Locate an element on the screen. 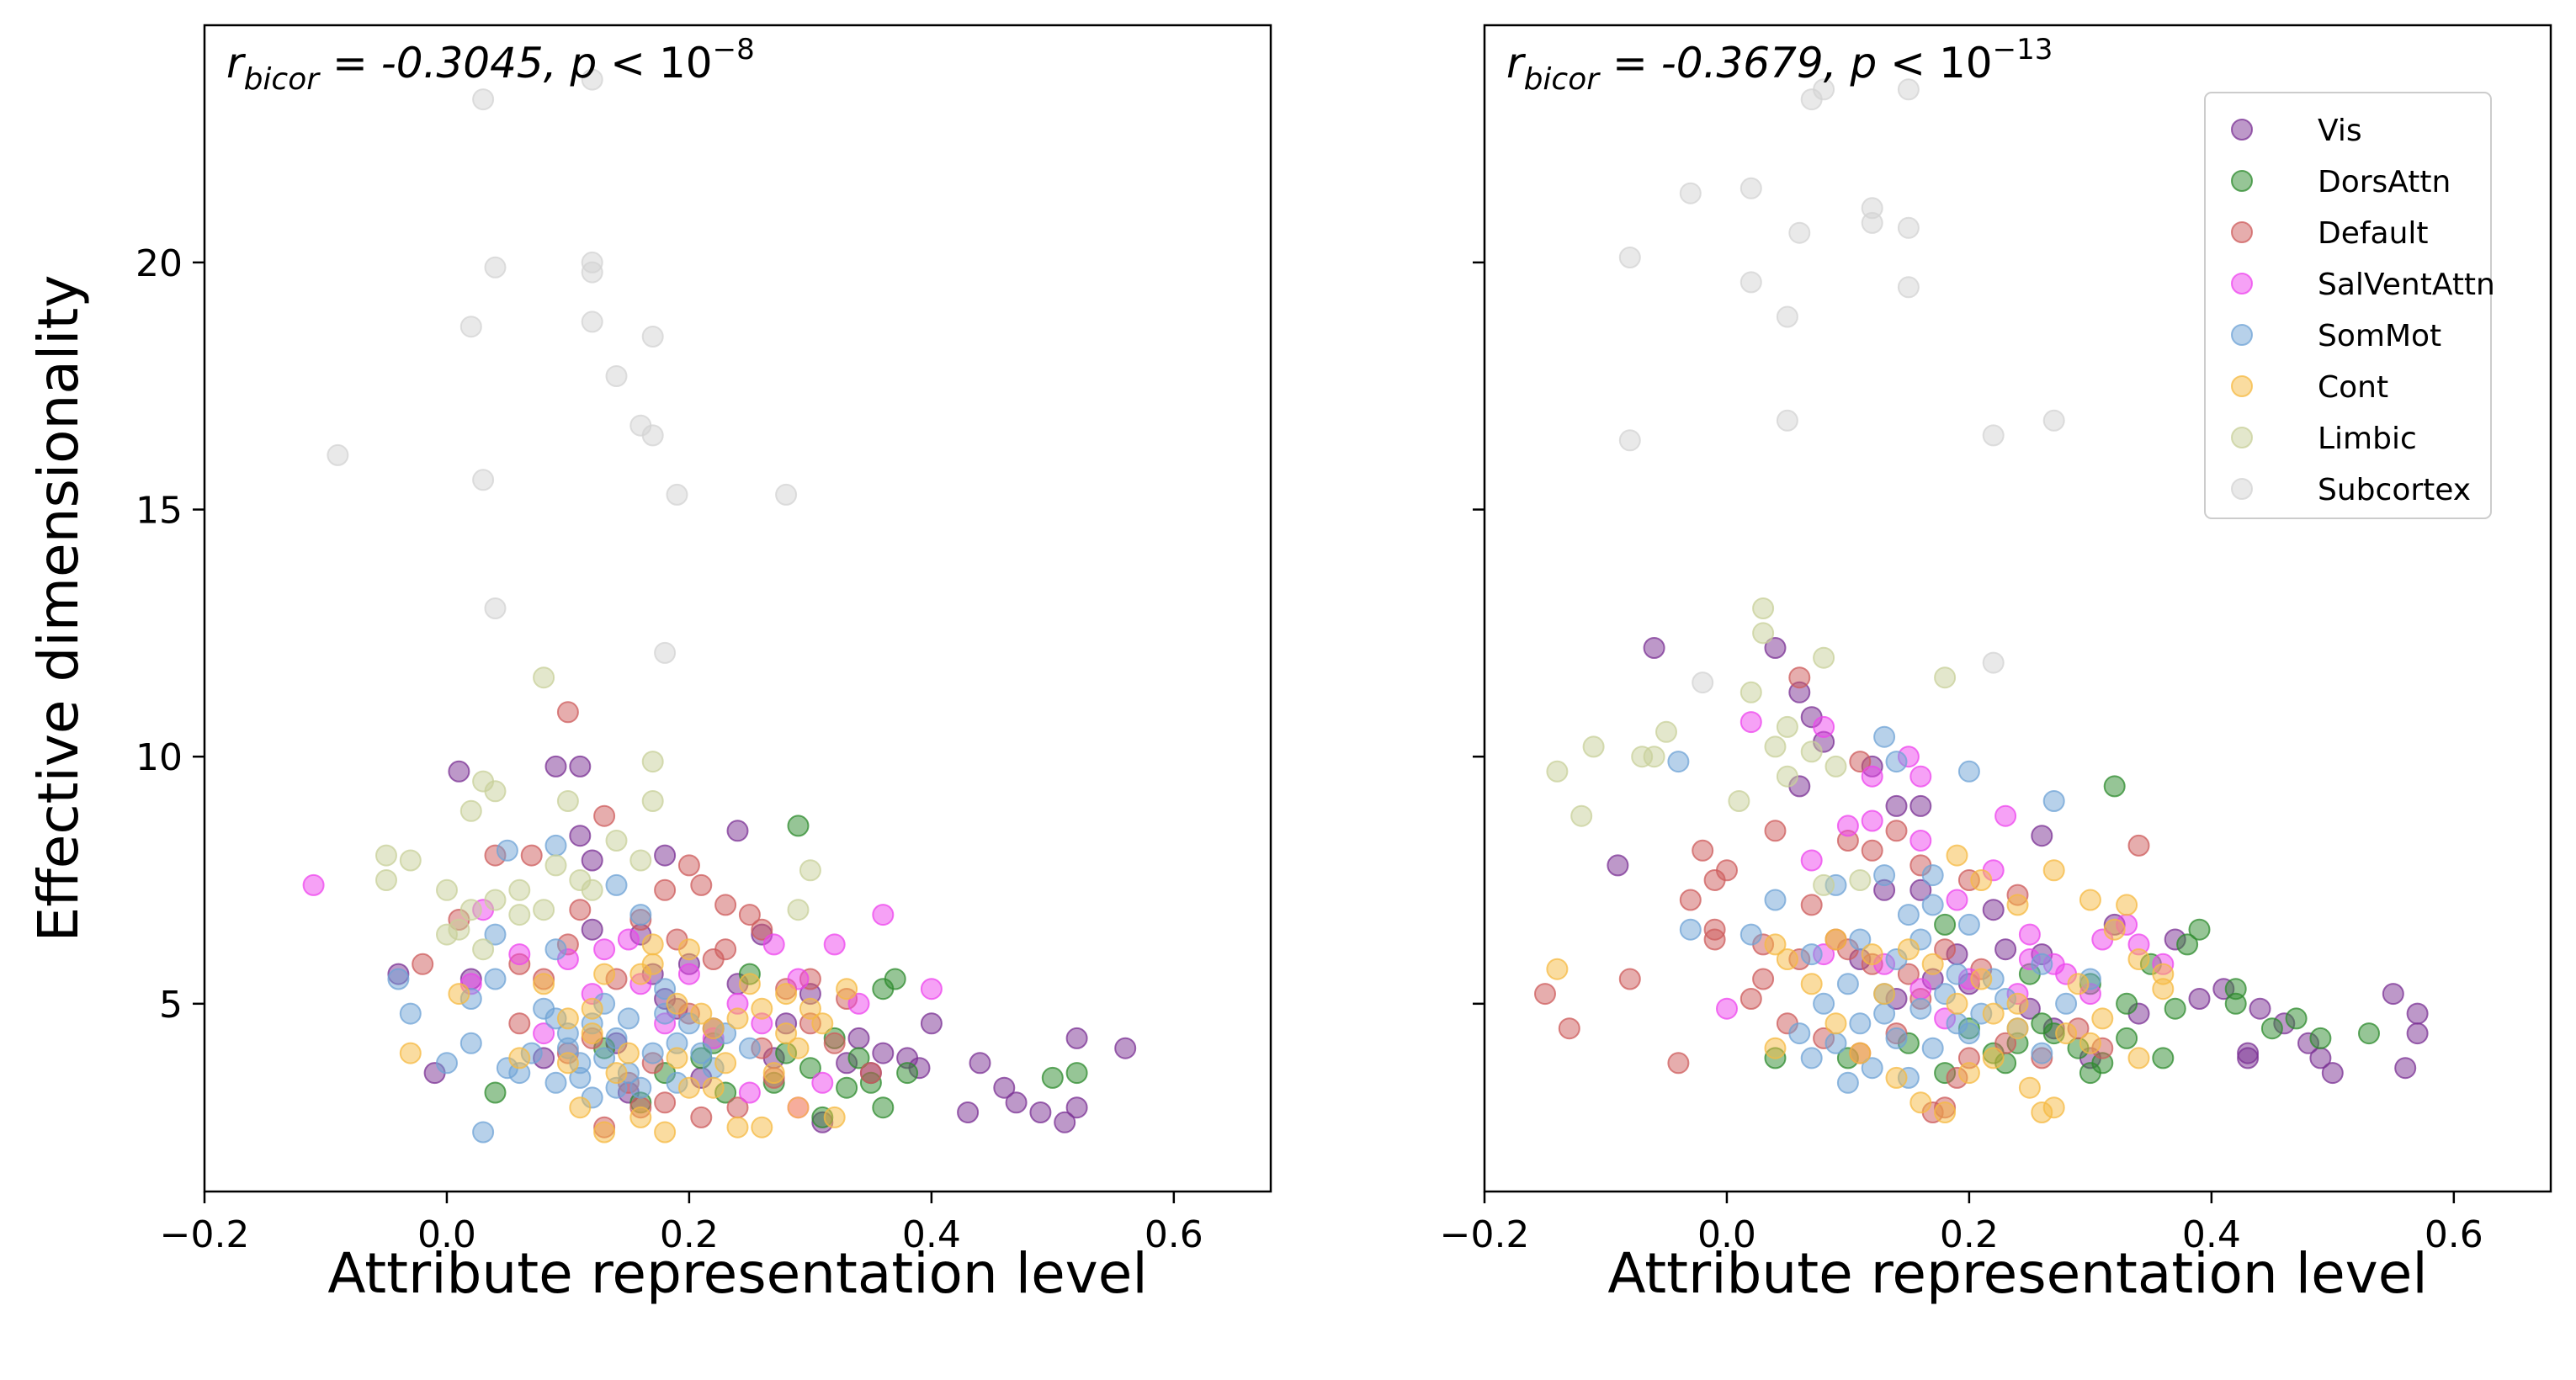  series-cont is located at coordinates (629, 1038).